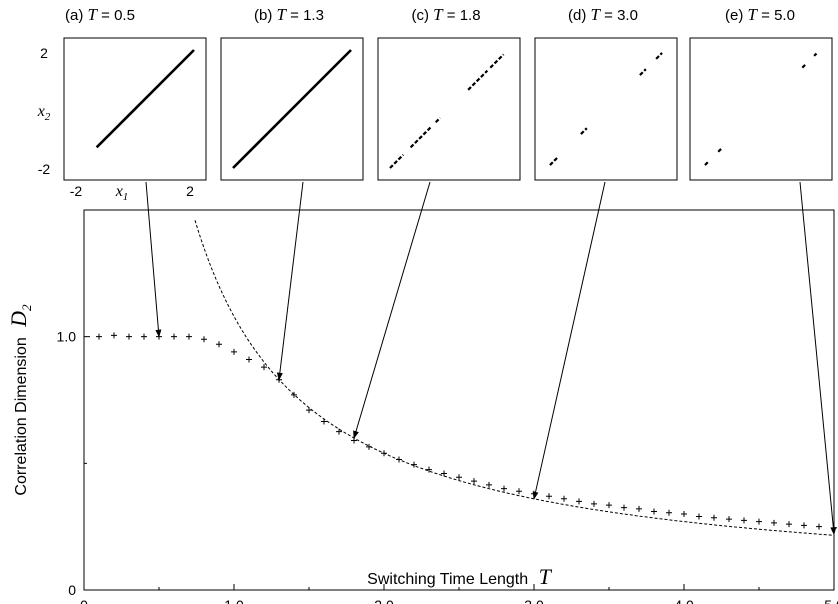  I want to click on inset-c-attractor, so click(447, 111).